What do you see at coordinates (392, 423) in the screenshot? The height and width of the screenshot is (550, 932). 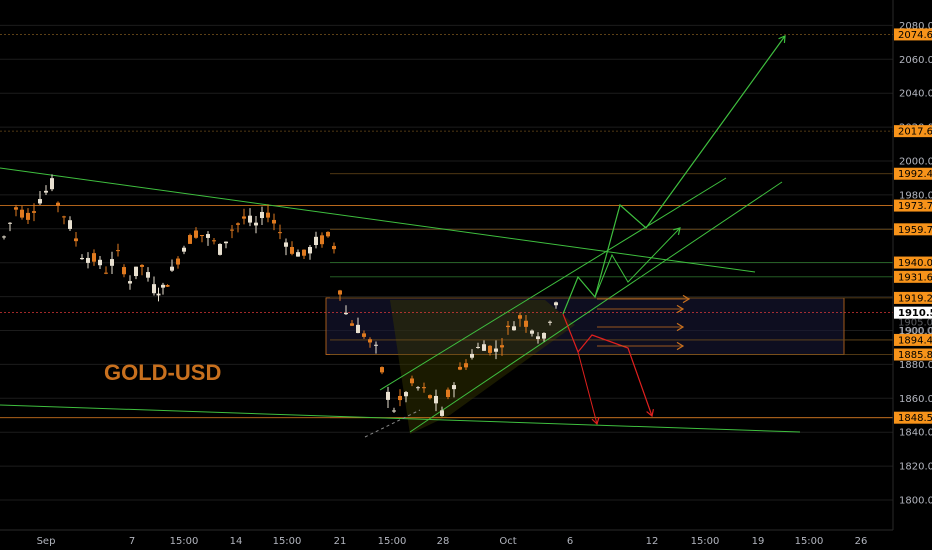 I see `dotted-trend` at bounding box center [392, 423].